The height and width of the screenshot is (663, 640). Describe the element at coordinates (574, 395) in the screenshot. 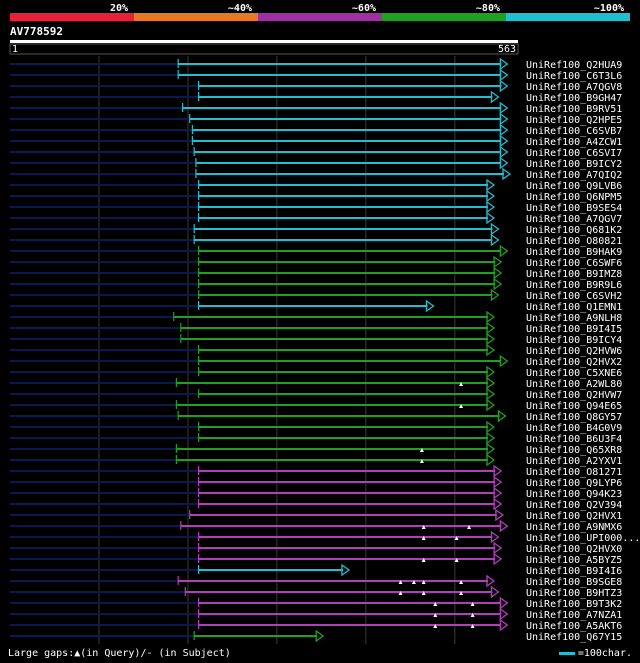

I see `hit-name-link: UniRef100_Q2HVW7` at that location.